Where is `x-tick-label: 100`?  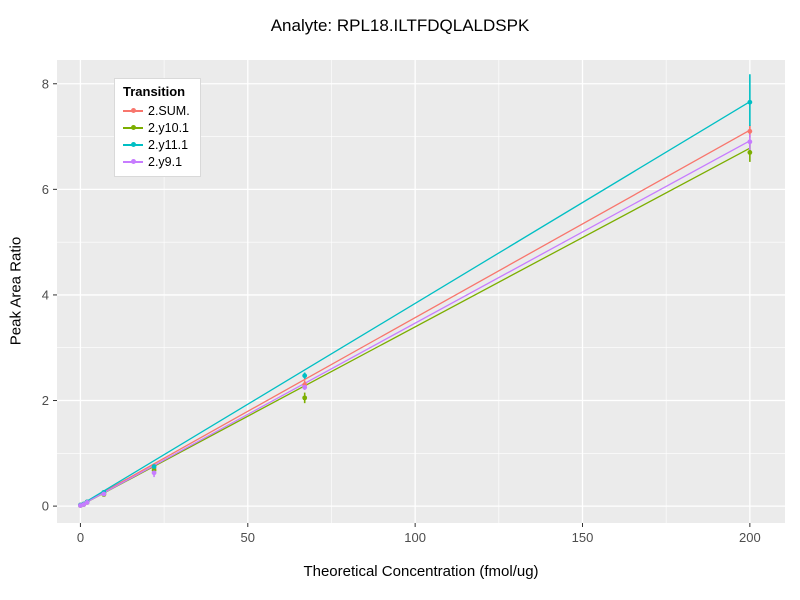
x-tick-label: 100 is located at coordinates (415, 537).